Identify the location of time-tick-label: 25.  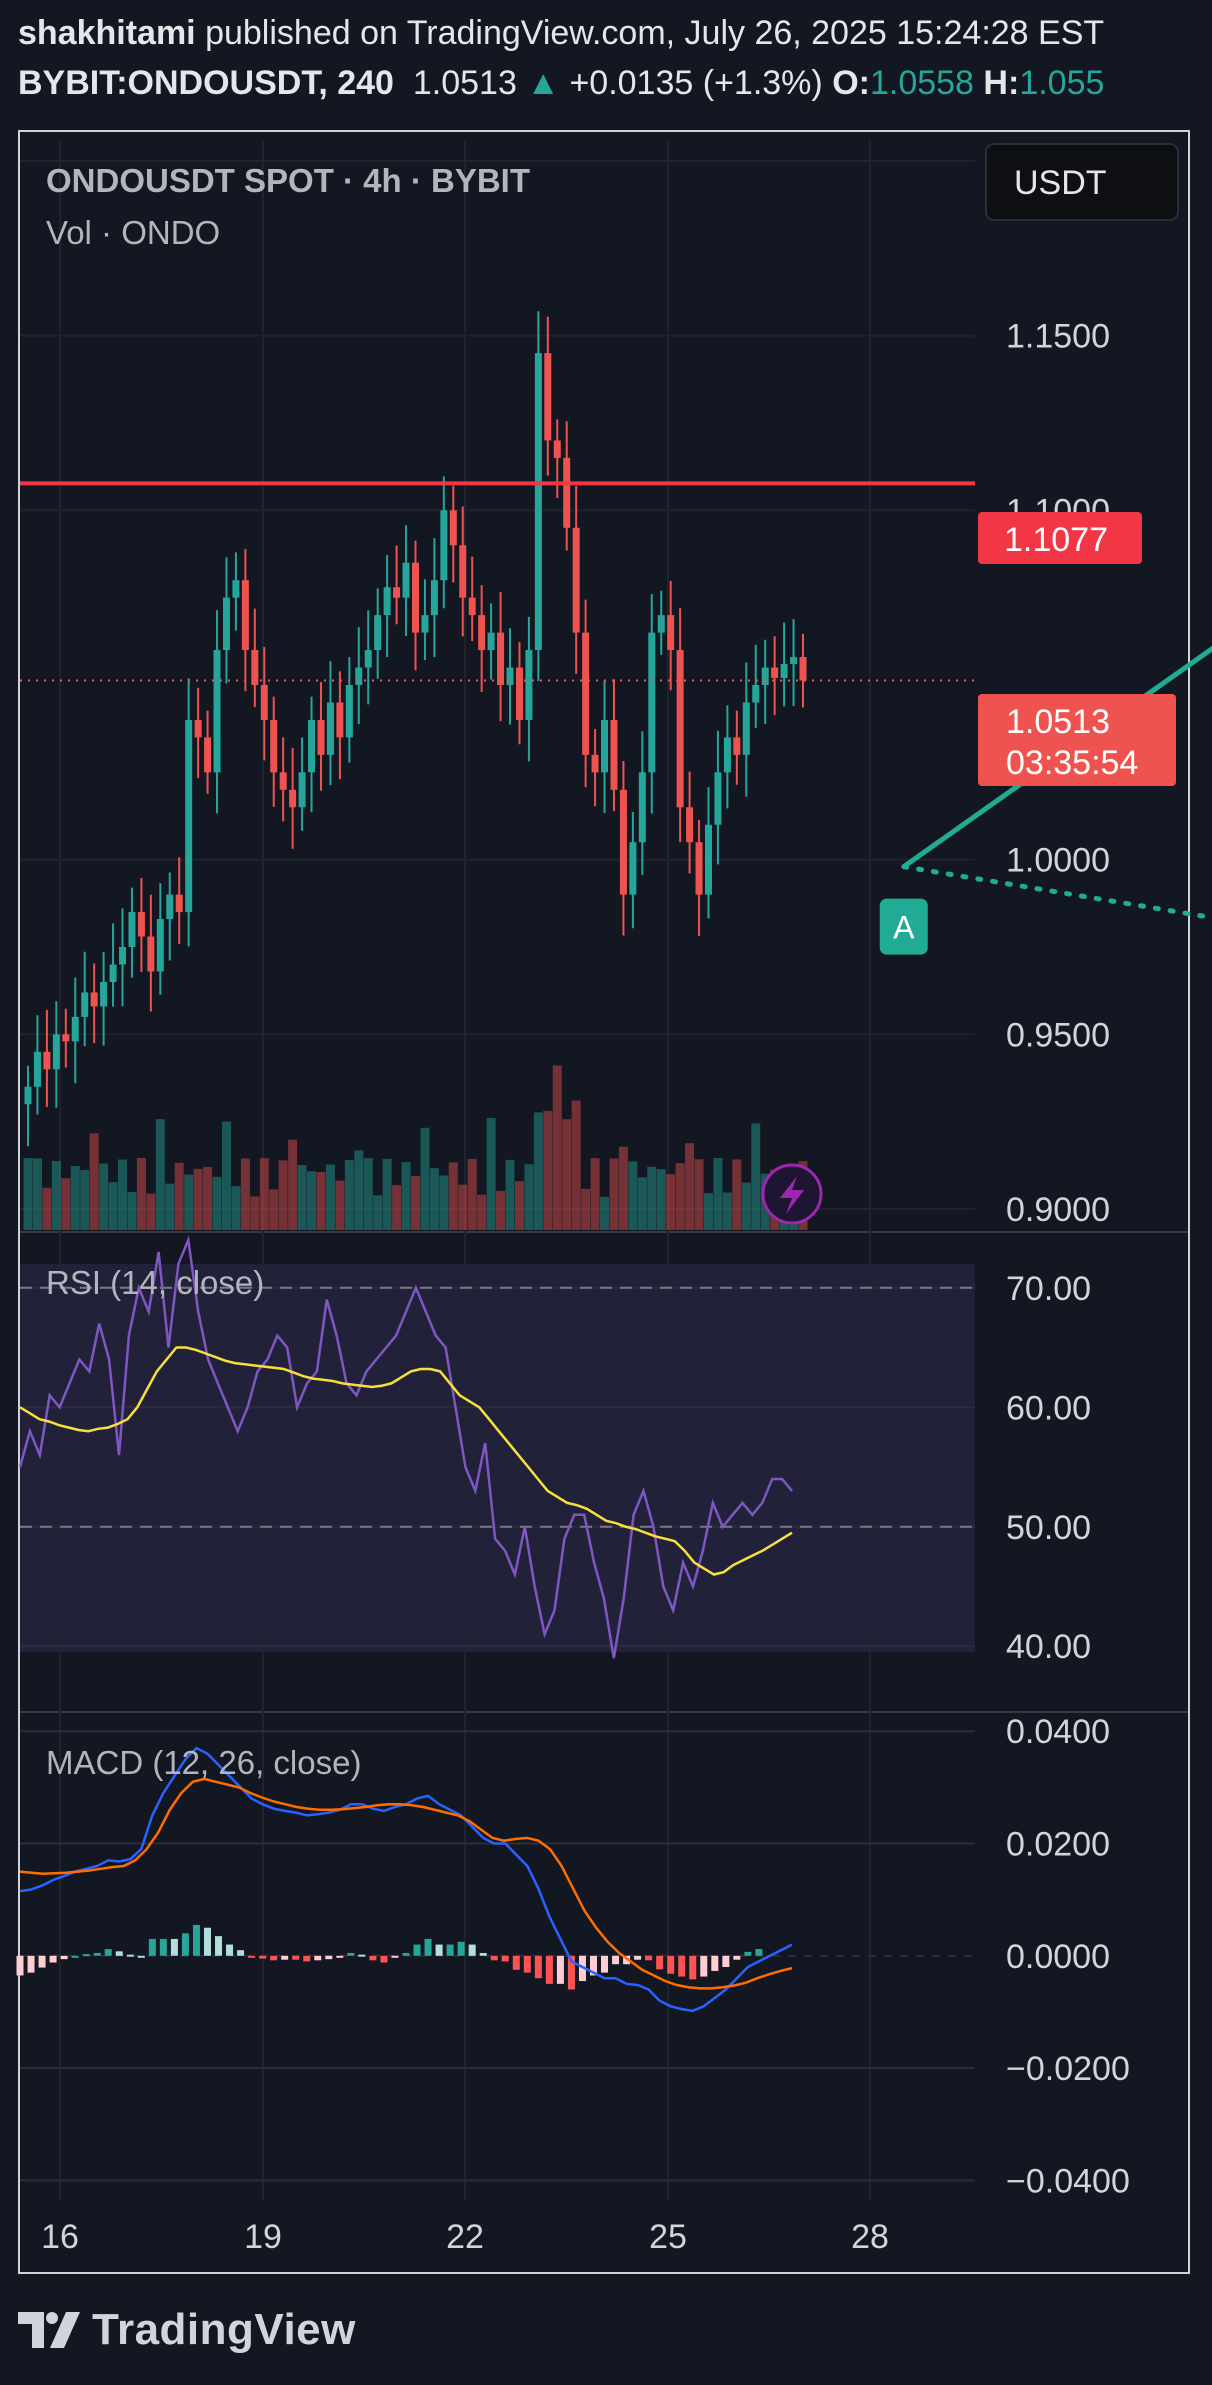
(668, 2237).